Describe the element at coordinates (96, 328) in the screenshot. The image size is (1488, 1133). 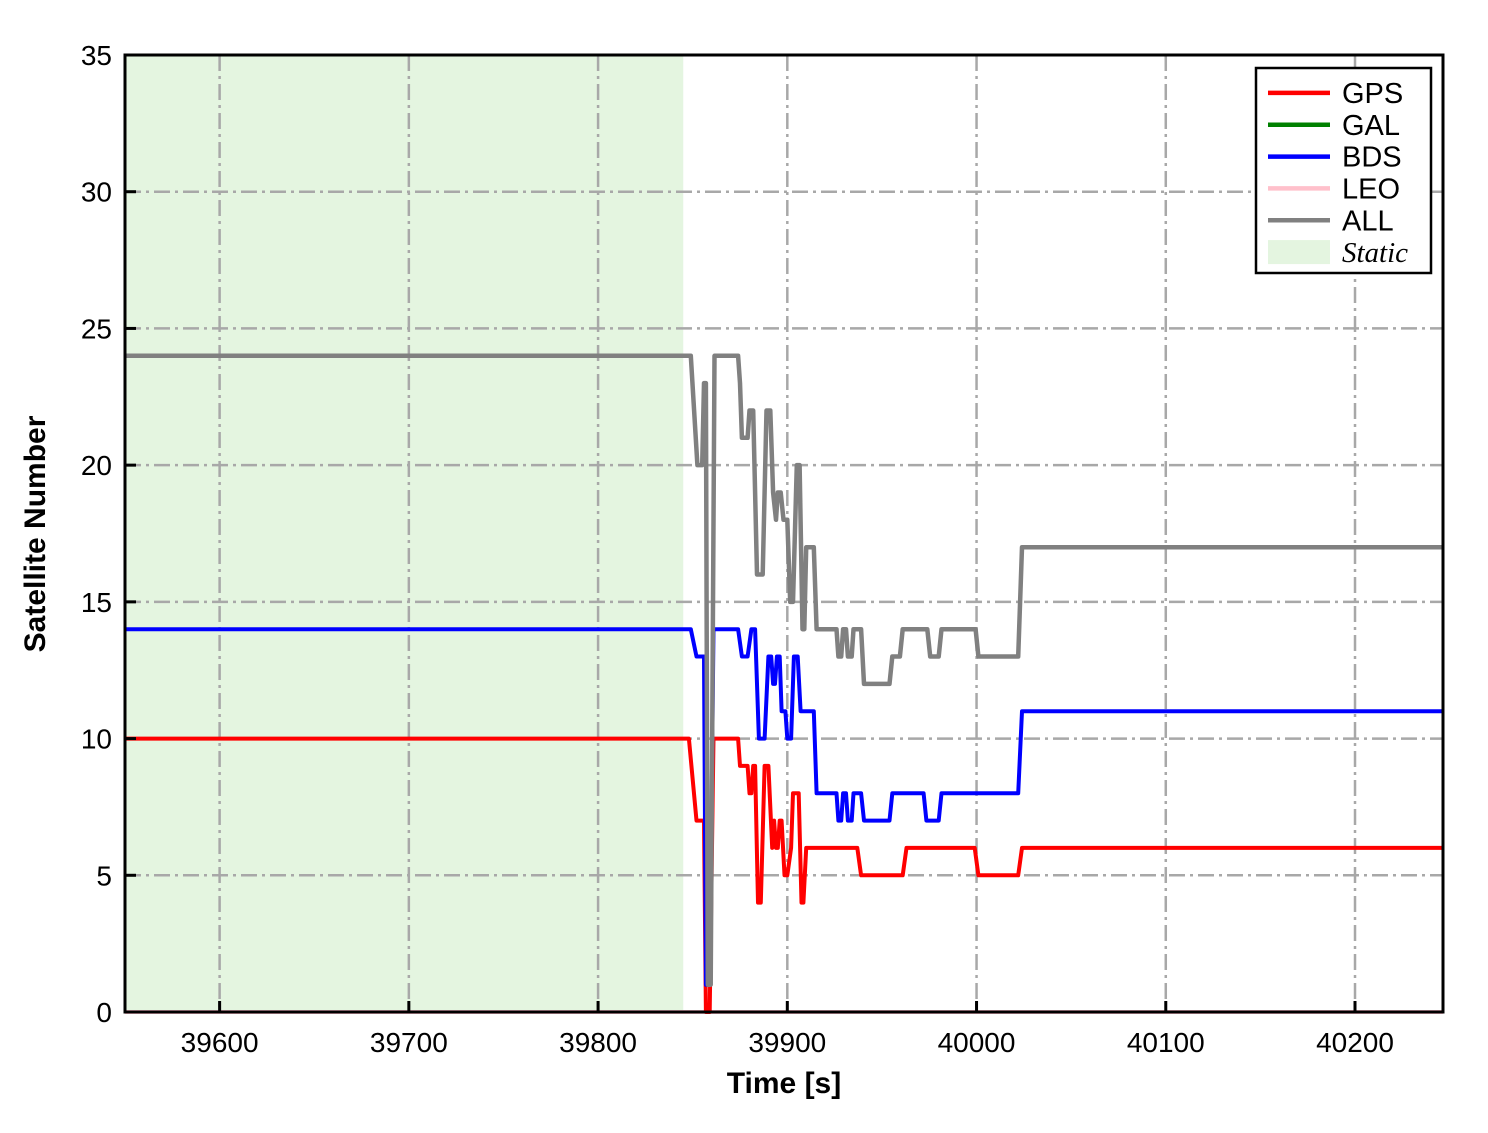
I see `y-tick-label: 25` at that location.